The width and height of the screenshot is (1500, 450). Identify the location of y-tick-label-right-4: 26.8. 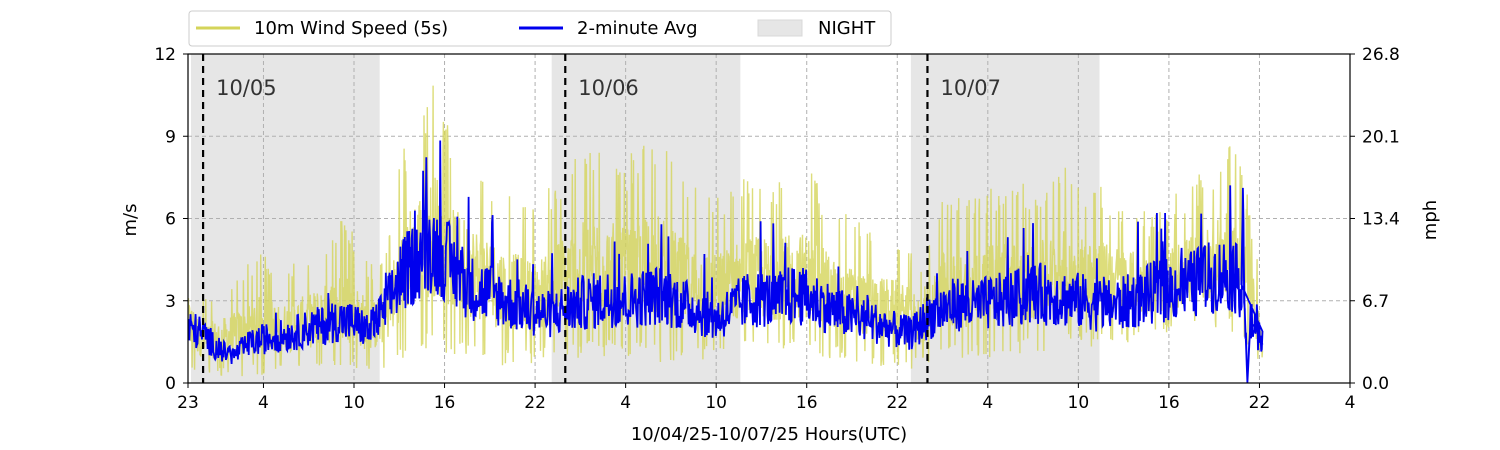
(1381, 55).